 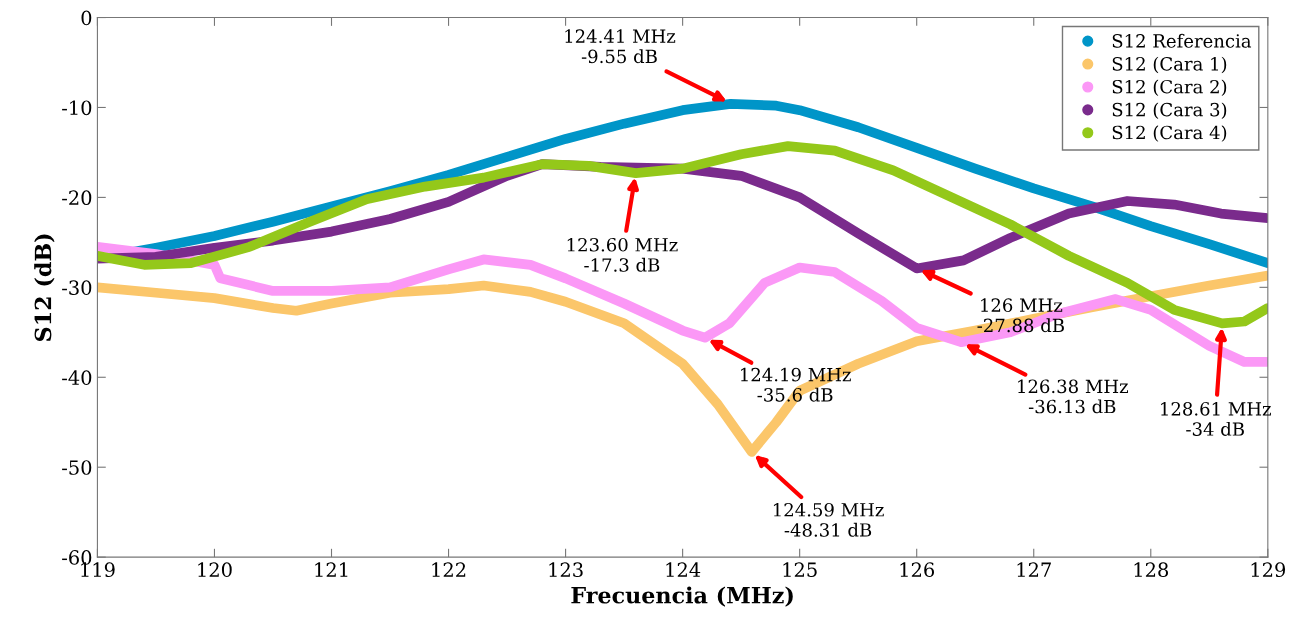 I want to click on x-tick-label: 128, so click(x=1151, y=570).